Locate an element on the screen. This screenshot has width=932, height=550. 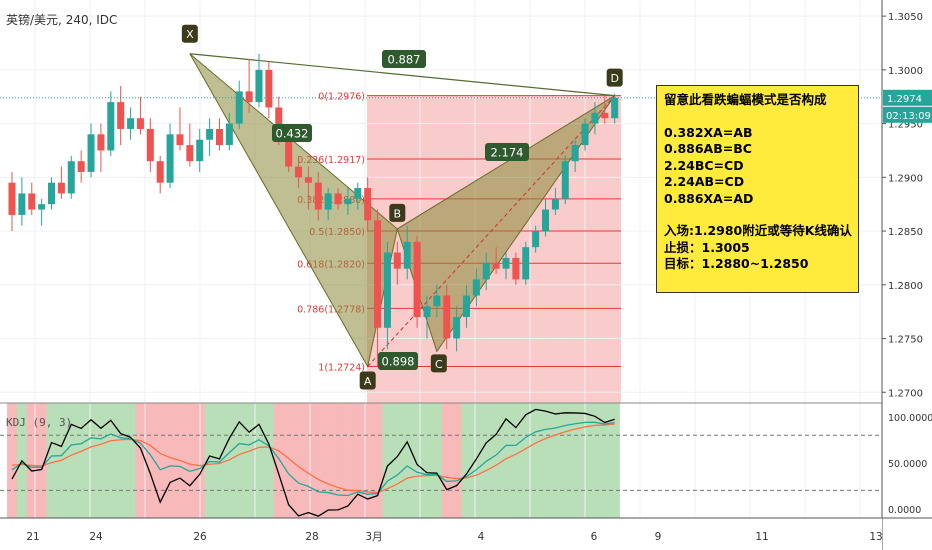
note-entry: 入场:1.2980附近或等待K线确认 is located at coordinates (758, 230).